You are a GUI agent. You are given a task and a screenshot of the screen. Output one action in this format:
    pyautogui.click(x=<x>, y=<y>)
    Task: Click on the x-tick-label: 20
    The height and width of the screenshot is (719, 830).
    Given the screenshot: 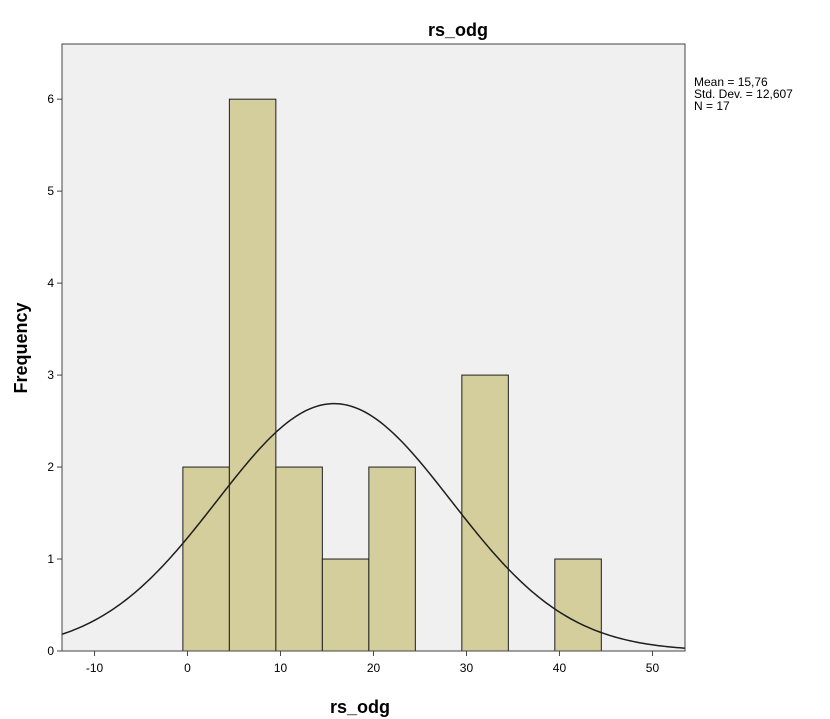 What is the action you would take?
    pyautogui.click(x=374, y=668)
    